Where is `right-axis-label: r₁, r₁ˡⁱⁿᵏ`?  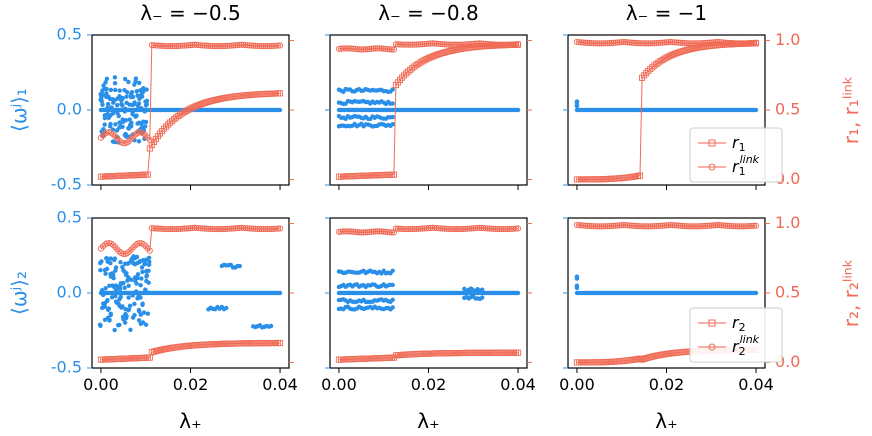 right-axis-label: r₁, r₁ˡⁱⁿᵏ is located at coordinates (851, 110).